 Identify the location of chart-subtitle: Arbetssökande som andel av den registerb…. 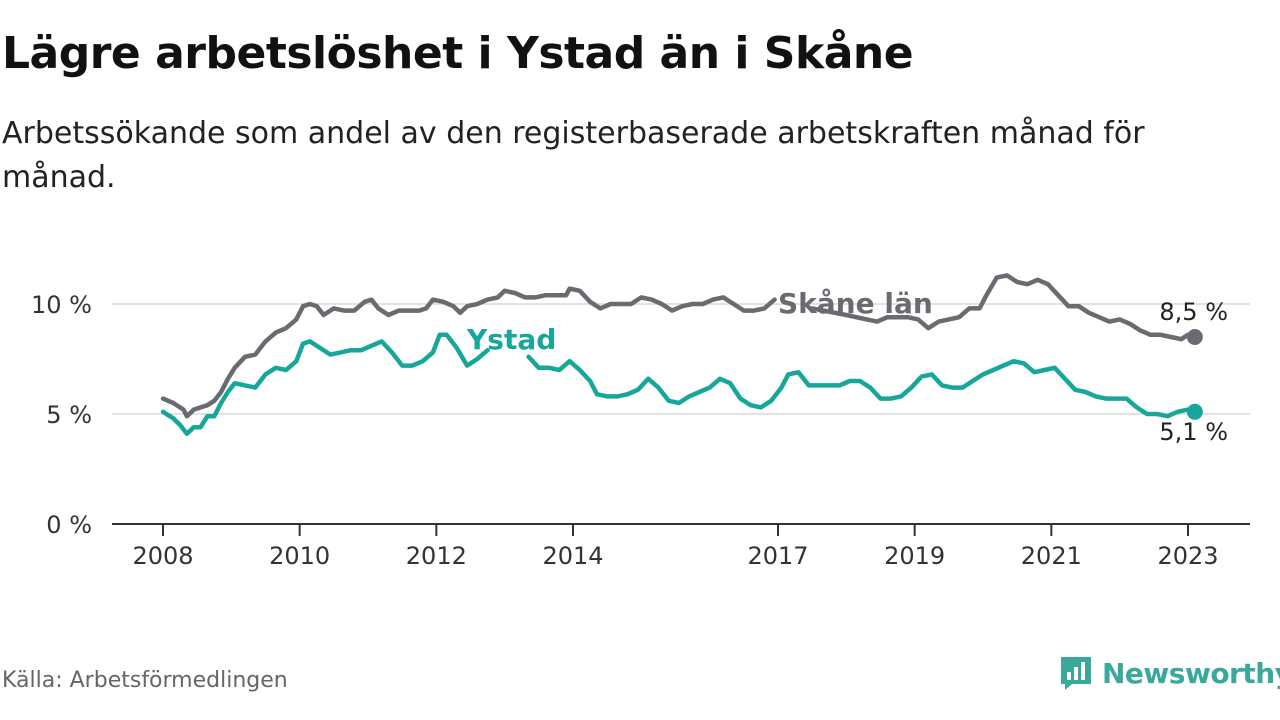
(573, 155).